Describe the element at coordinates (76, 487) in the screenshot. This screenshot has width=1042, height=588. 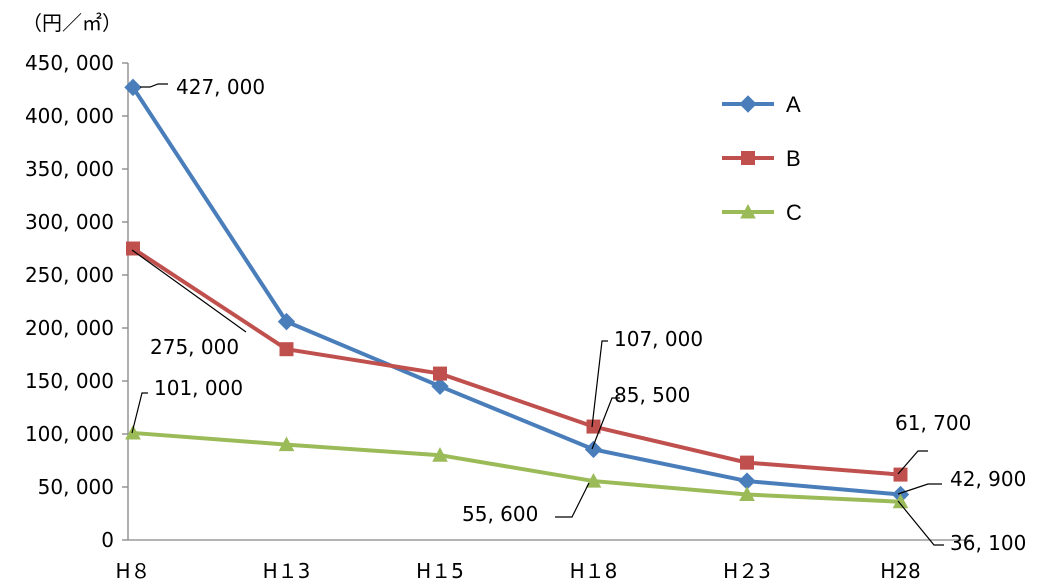
I see `y-tick-label: 50, 000` at that location.